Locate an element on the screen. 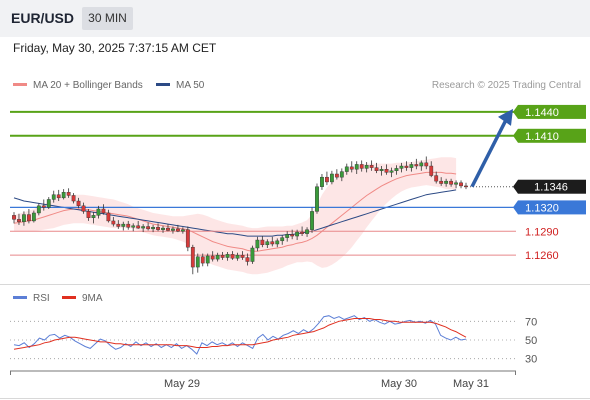 This screenshot has width=590, height=400. level-label-1-1320: 1.1320 is located at coordinates (542, 208).